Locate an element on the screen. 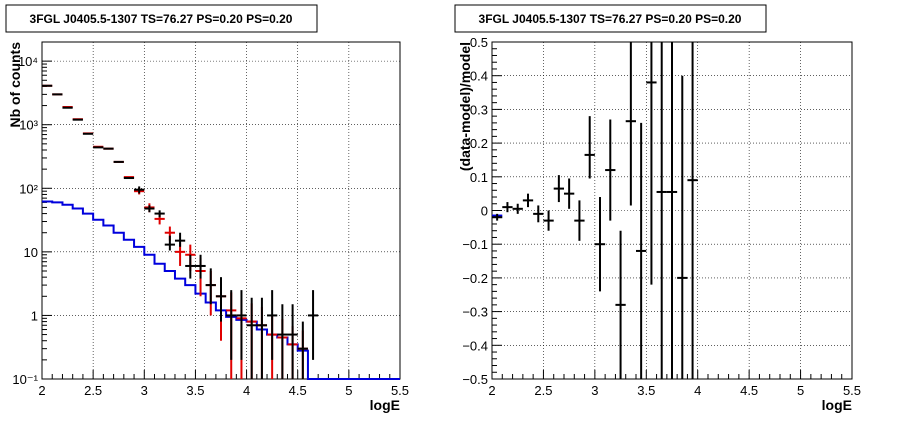 Image resolution: width=898 pixels, height=421 pixels. left-x-tick-label: 5 is located at coordinates (348, 390).